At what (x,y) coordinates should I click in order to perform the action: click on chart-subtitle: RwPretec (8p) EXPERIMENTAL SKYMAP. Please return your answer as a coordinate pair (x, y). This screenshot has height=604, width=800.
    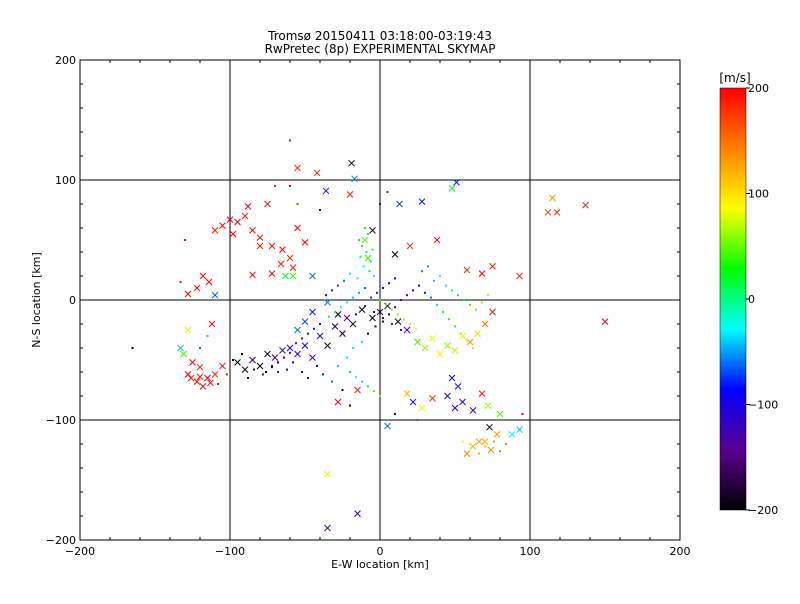
    Looking at the image, I should click on (380, 49).